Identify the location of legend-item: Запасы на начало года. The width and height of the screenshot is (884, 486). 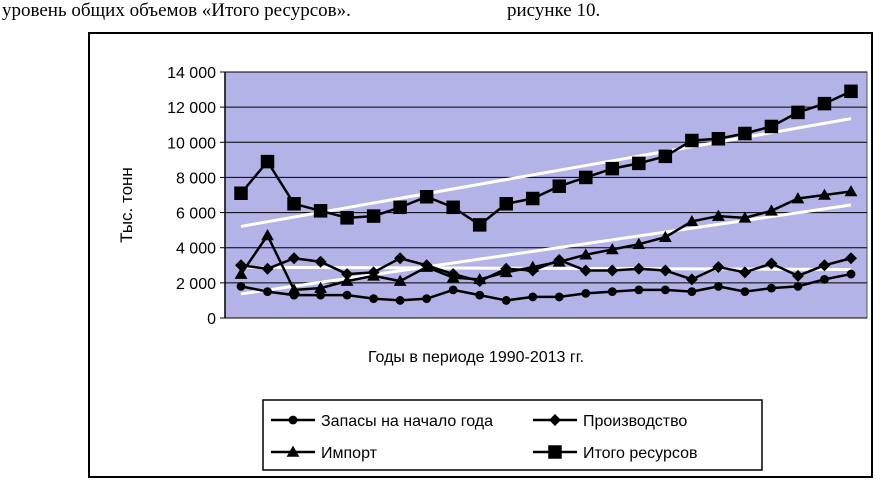
(382, 421).